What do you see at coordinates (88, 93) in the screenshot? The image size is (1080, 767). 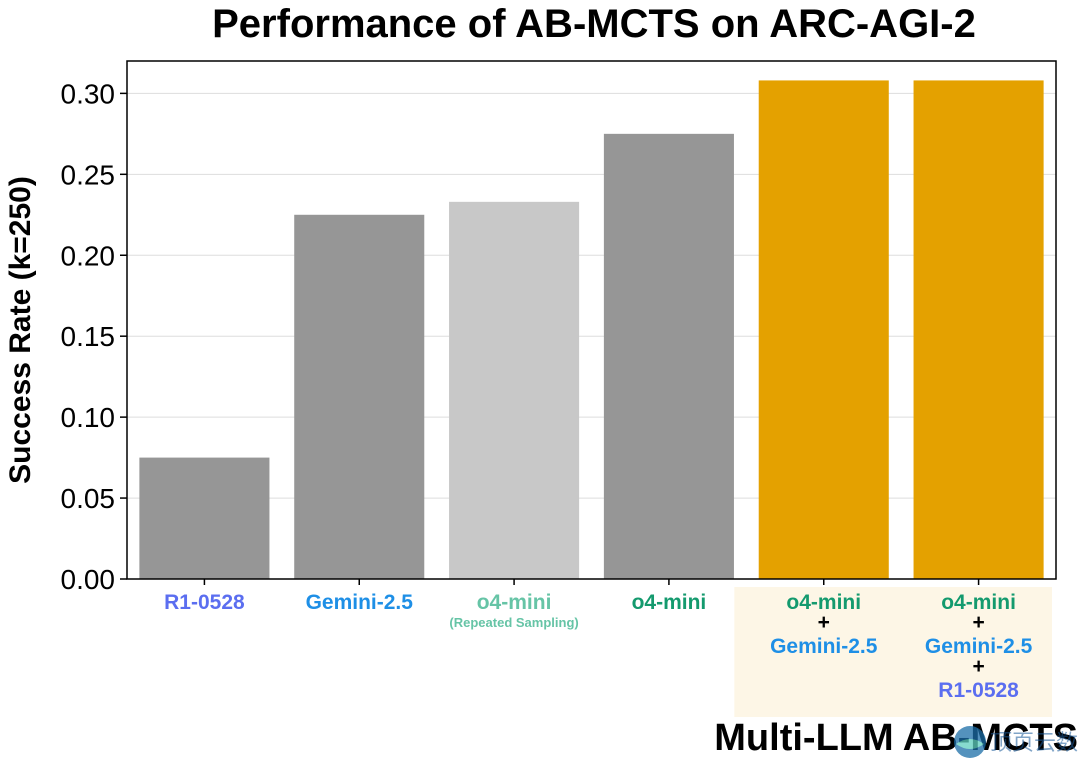 I see `y-tick-label: 0.30` at bounding box center [88, 93].